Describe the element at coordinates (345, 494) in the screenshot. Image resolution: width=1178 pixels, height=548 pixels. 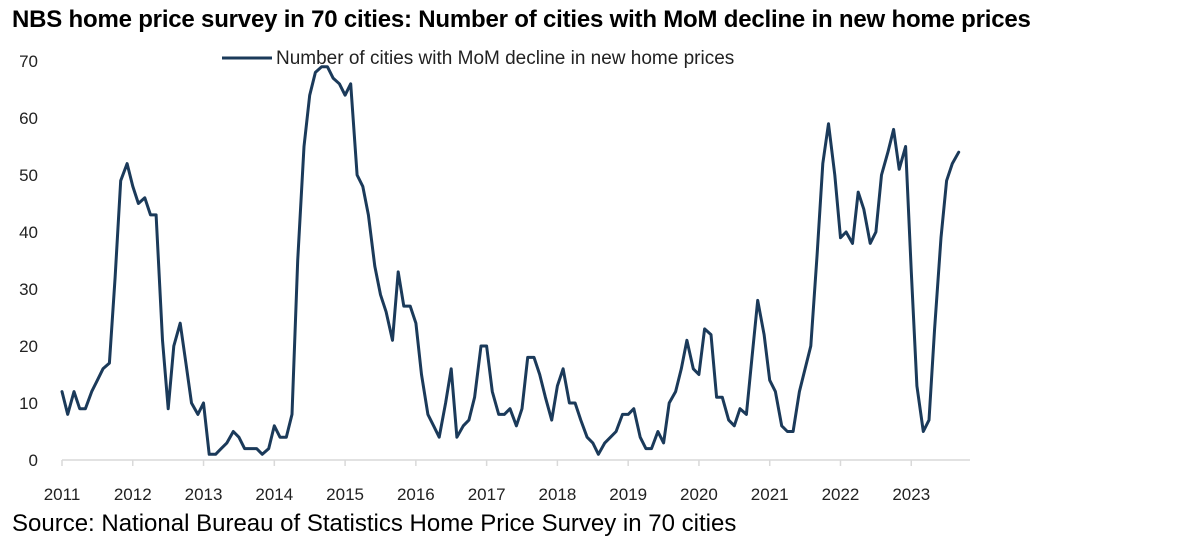
I see `x-tick-label: 2015` at that location.